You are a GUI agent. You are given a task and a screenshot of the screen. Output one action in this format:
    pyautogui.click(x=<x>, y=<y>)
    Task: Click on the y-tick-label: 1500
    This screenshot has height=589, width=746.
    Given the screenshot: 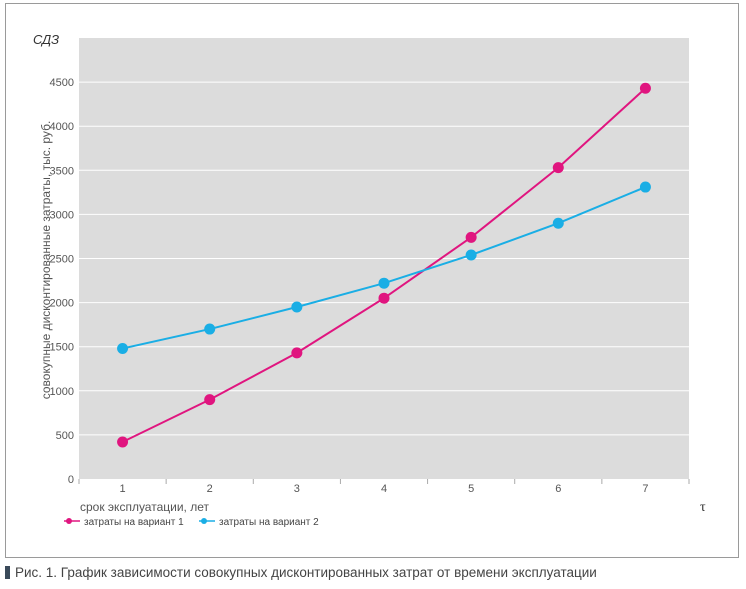 What is the action you would take?
    pyautogui.click(x=62, y=348)
    